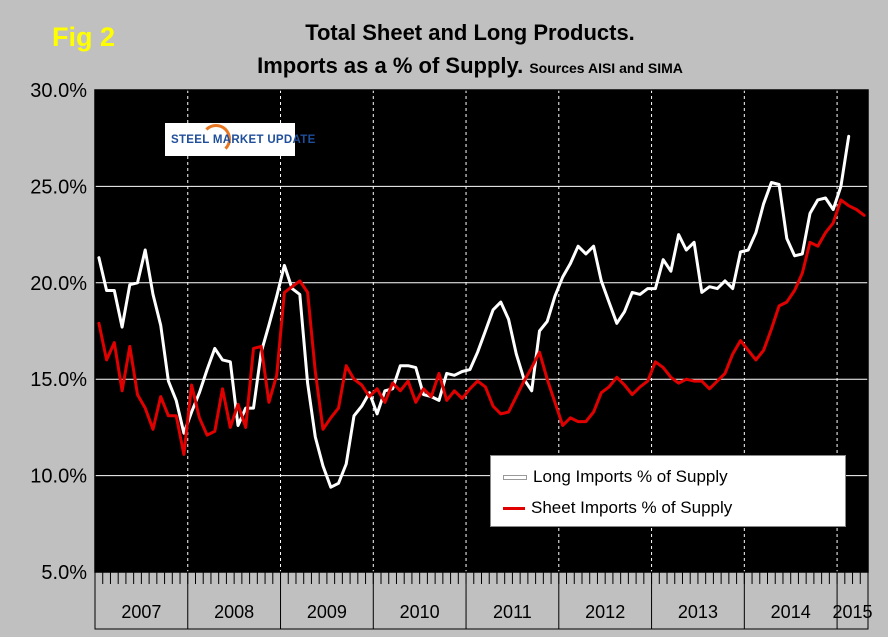 The height and width of the screenshot is (637, 888). What do you see at coordinates (698, 612) in the screenshot?
I see `x-year-label: 2013` at bounding box center [698, 612].